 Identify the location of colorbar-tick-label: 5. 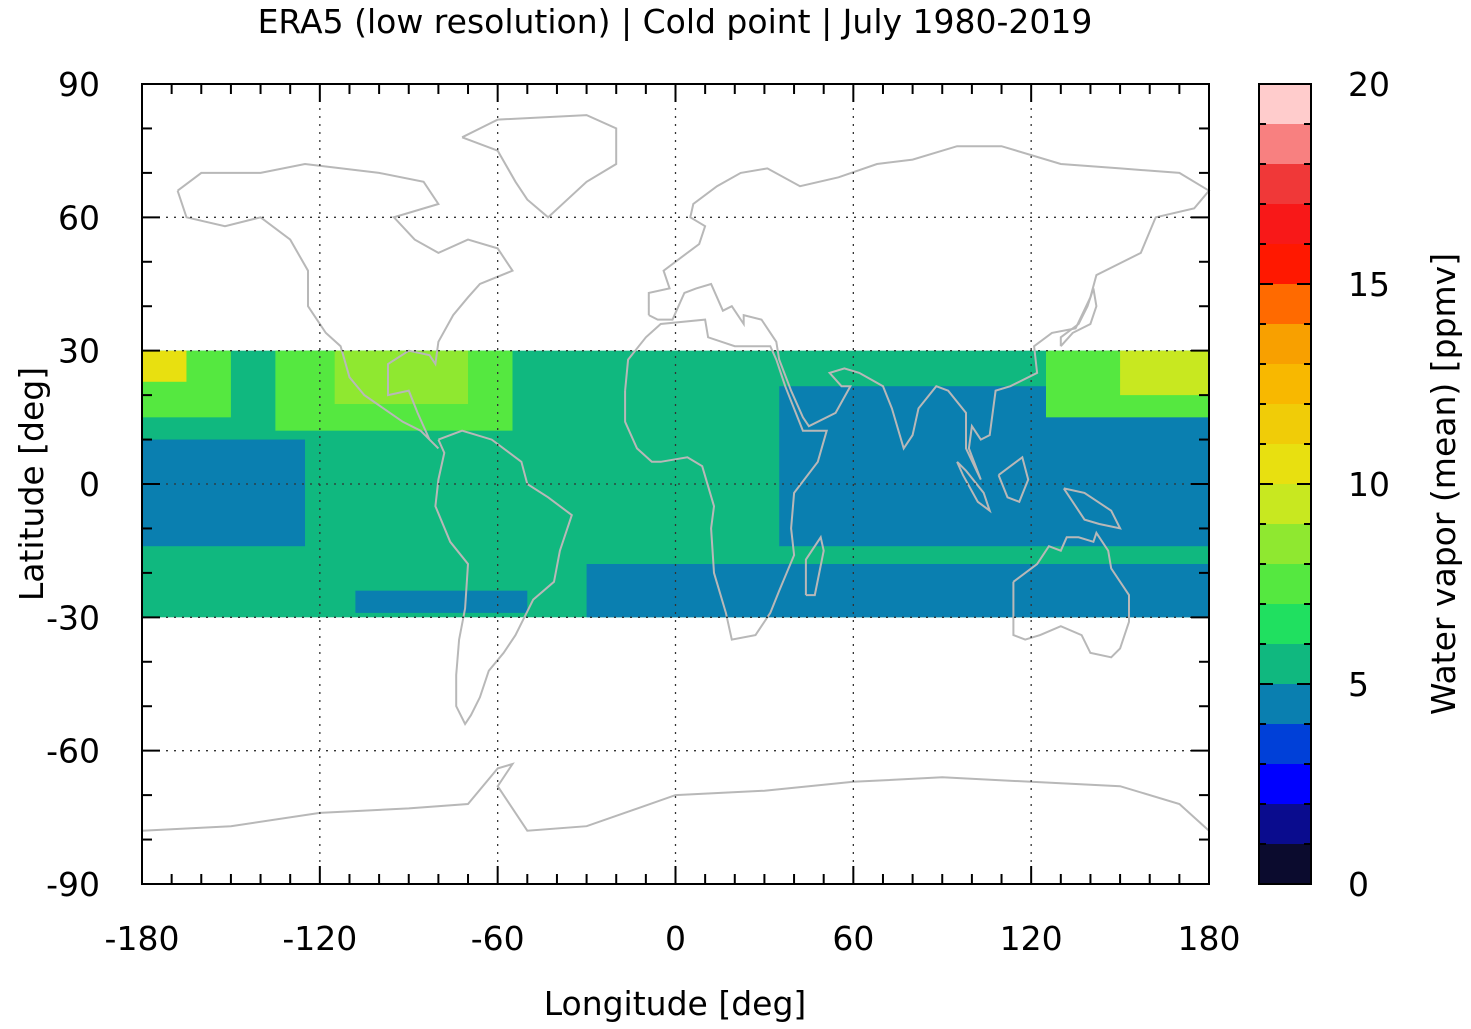
(1358, 684).